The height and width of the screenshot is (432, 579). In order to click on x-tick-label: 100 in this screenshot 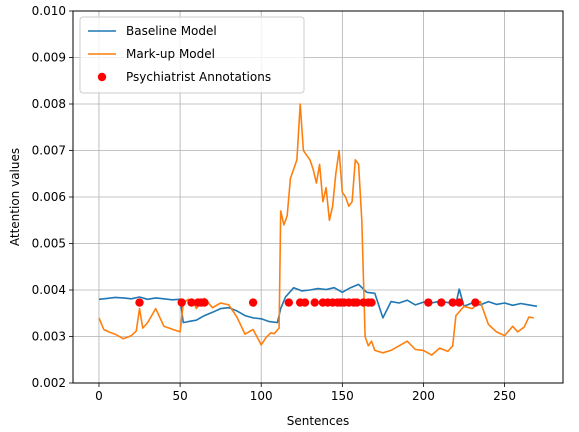, I will do `click(261, 396)`.